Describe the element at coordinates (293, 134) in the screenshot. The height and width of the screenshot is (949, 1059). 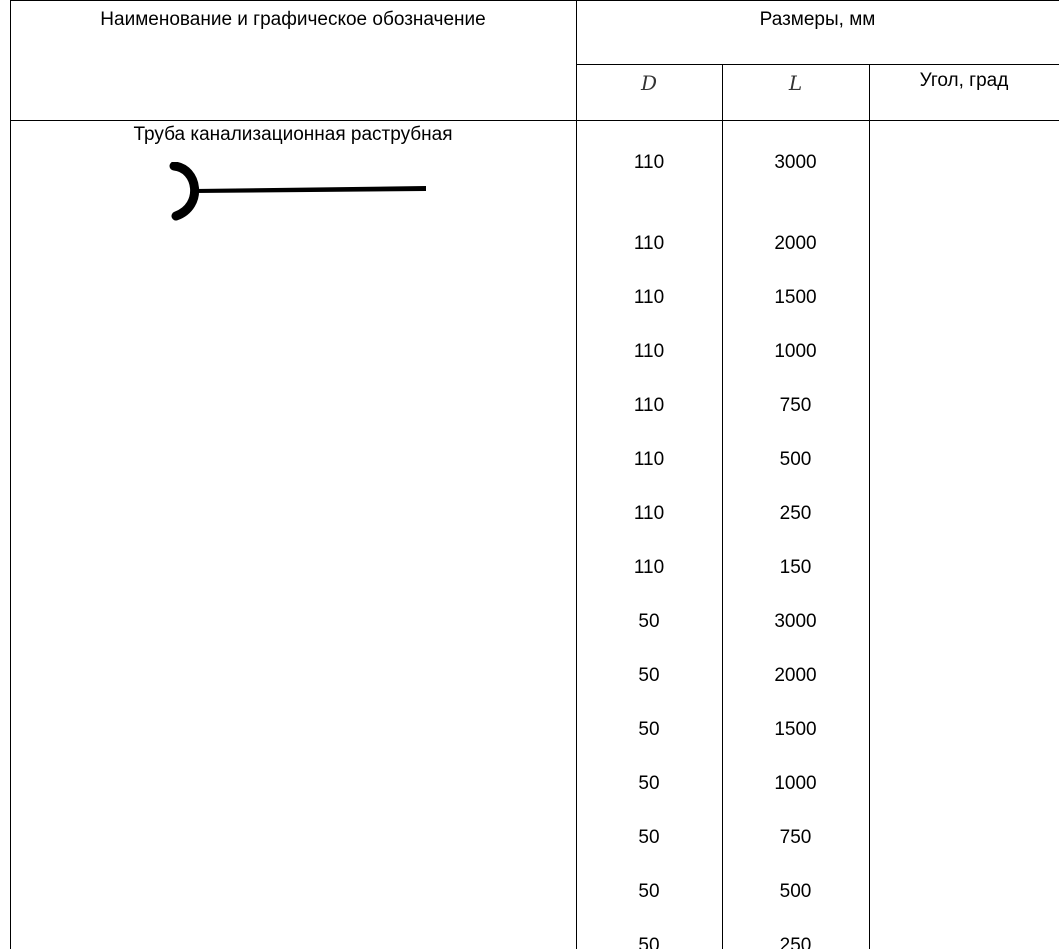
I see `item-name: Труба канализационная раструбная` at that location.